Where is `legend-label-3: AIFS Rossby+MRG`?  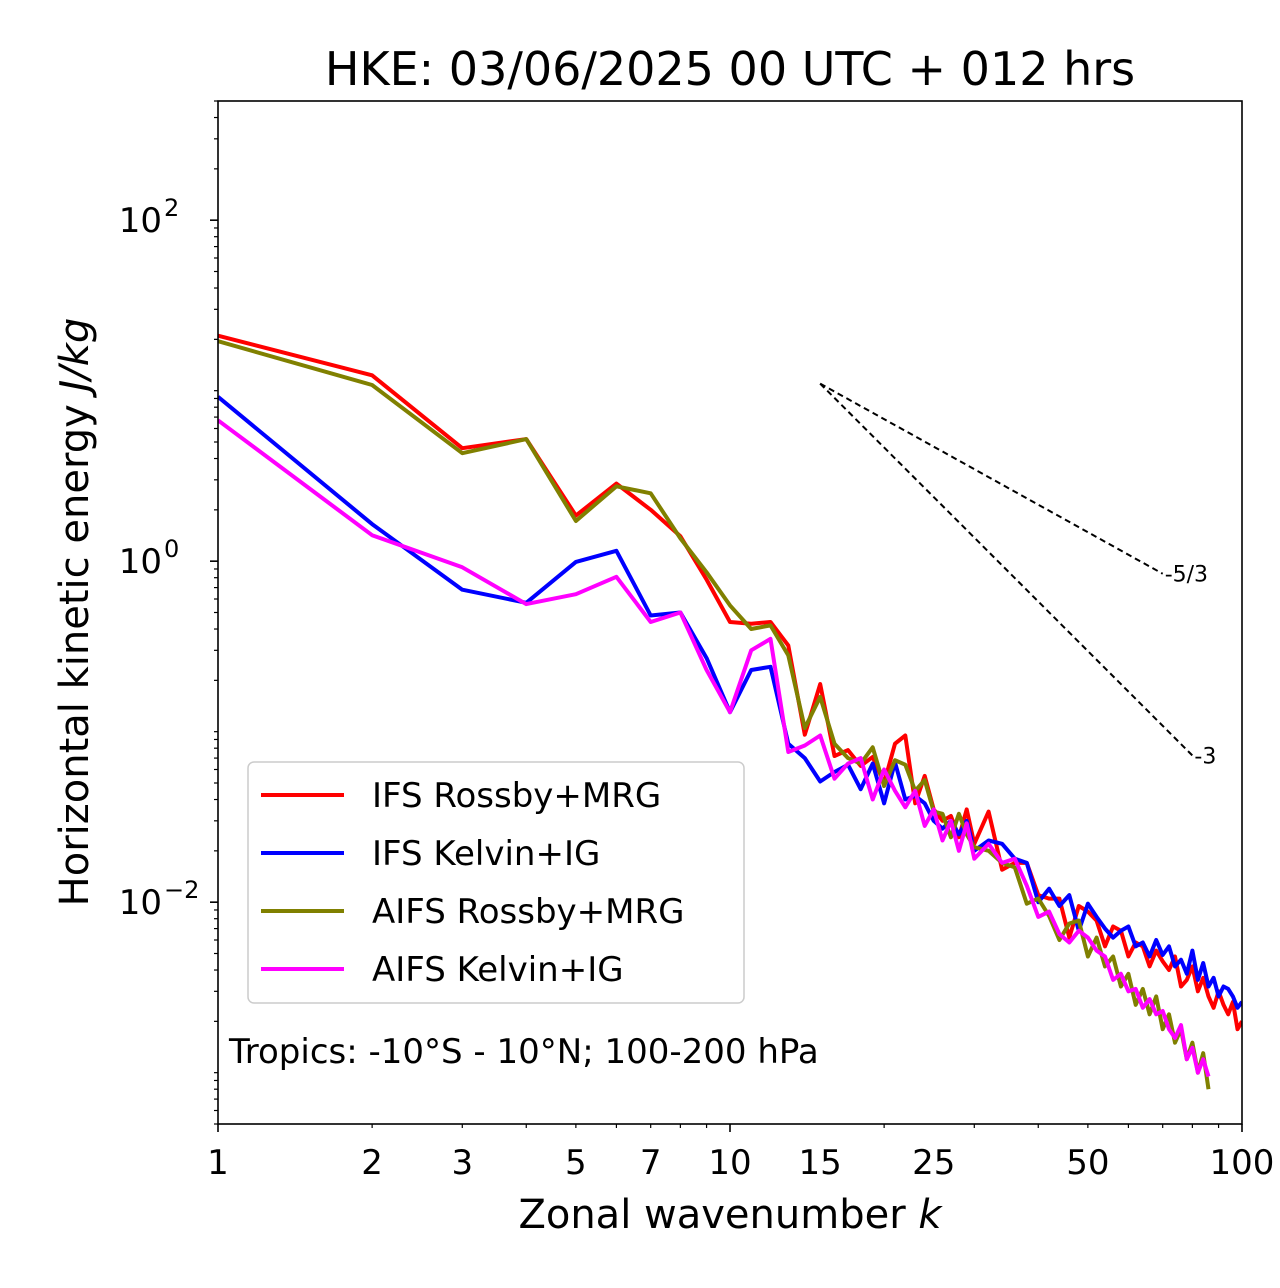 legend-label-3: AIFS Rossby+MRG is located at coordinates (528, 912).